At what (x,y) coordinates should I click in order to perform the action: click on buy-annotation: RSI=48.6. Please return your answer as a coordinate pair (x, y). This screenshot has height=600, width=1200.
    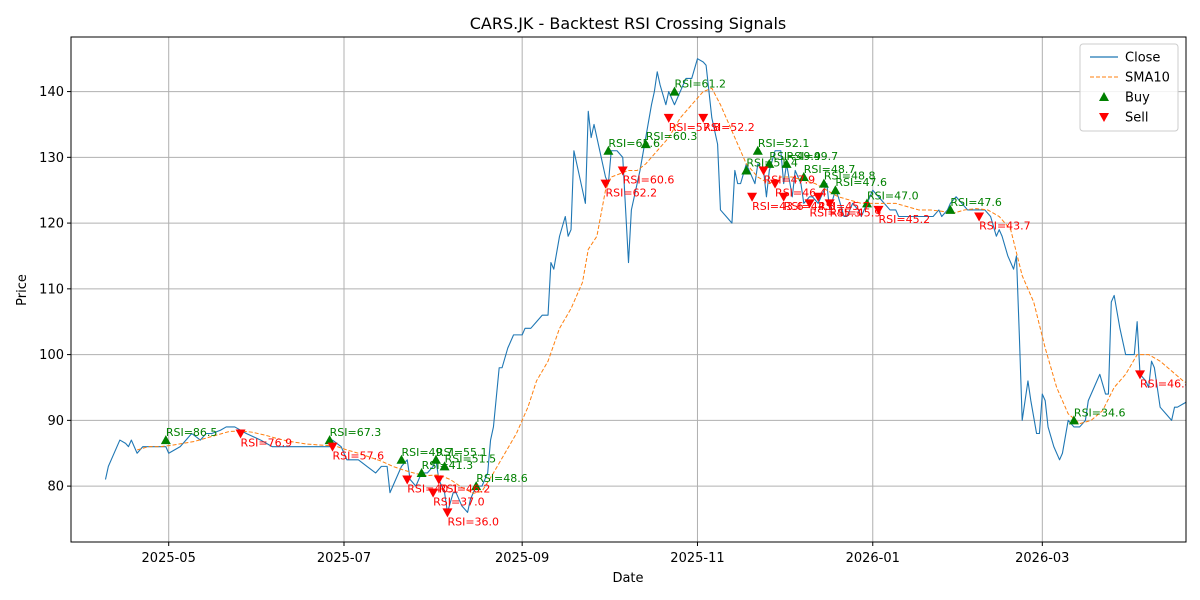
    Looking at the image, I should click on (502, 478).